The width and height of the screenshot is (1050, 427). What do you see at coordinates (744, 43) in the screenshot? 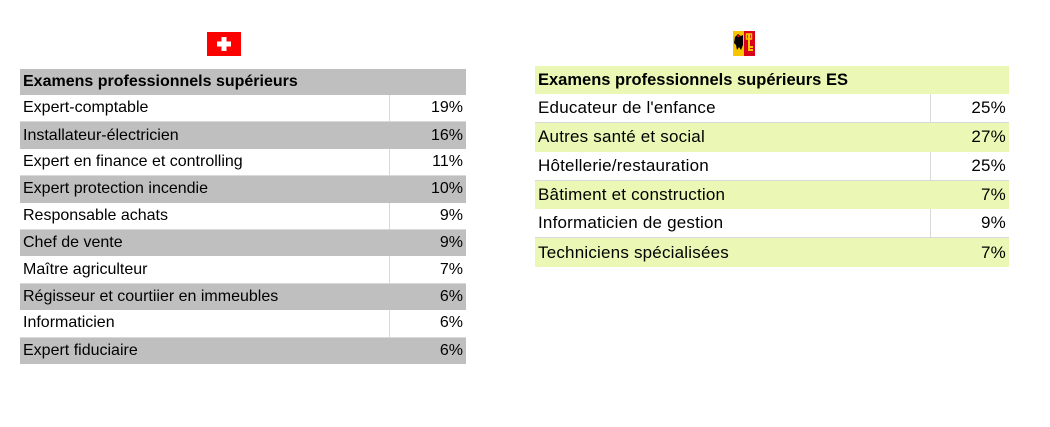
I see `geneva-flag-icon` at bounding box center [744, 43].